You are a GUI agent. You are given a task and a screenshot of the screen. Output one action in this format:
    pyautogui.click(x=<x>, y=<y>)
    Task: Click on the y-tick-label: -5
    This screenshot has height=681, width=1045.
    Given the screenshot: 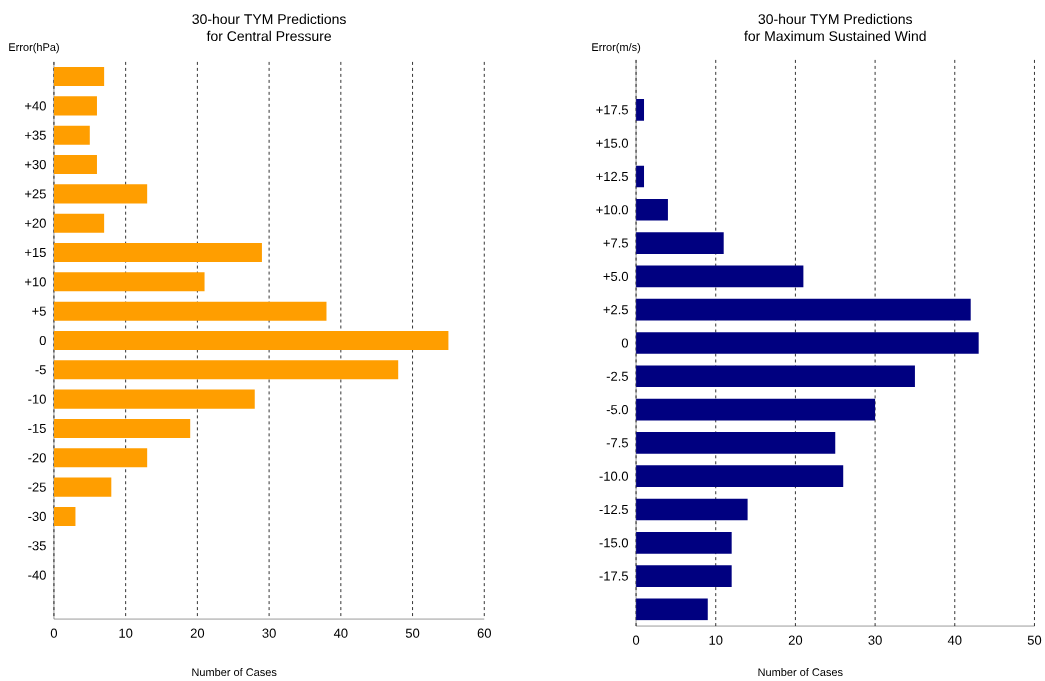 What is the action you would take?
    pyautogui.click(x=40, y=370)
    